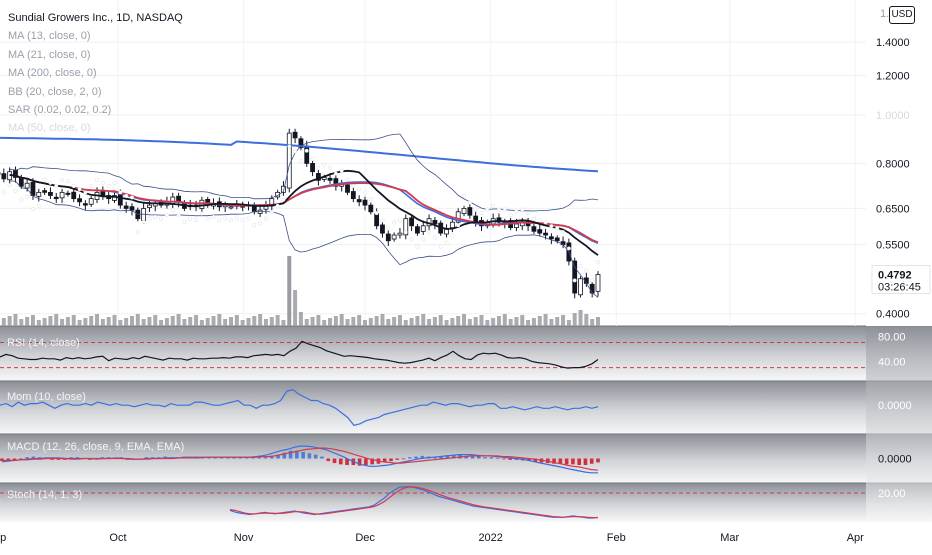 This screenshot has width=932, height=555. What do you see at coordinates (46, 397) in the screenshot?
I see `mom-pane-label: Mom (10, close)` at bounding box center [46, 397].